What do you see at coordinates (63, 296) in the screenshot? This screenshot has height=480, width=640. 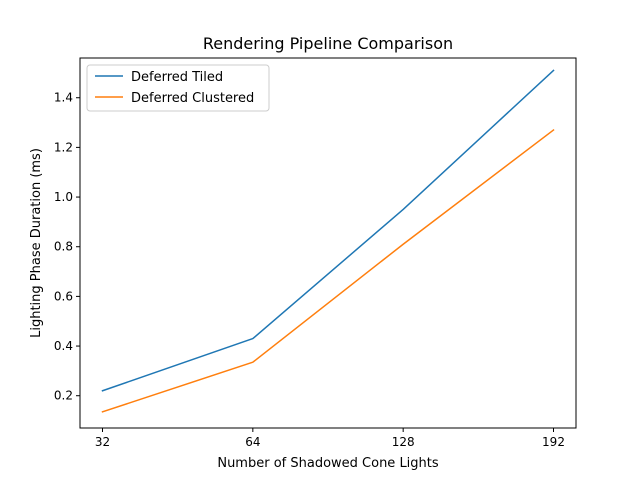 I see `y-tick-label: 0.6` at bounding box center [63, 296].